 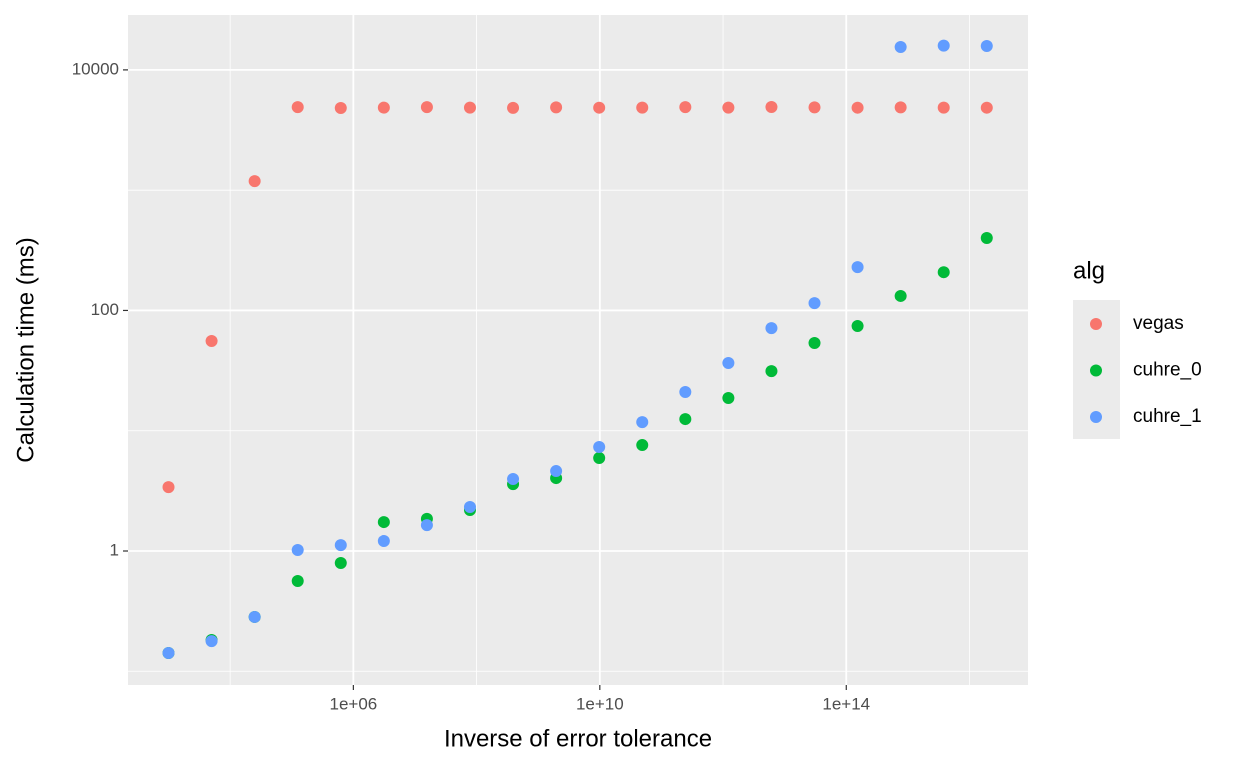 I want to click on y-tick-label: 100, so click(x=105, y=309).